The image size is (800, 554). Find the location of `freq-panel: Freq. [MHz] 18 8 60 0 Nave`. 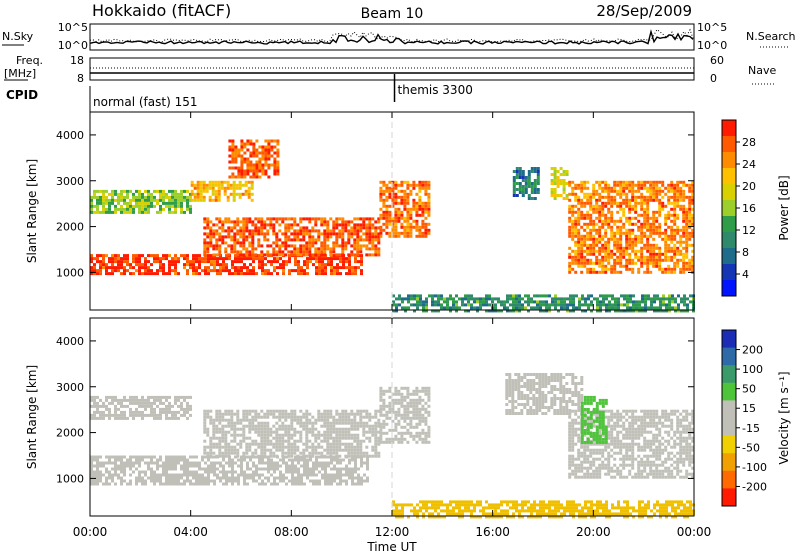

freq-panel: Freq. [MHz] 18 8 60 0 Nave is located at coordinates (390, 69).